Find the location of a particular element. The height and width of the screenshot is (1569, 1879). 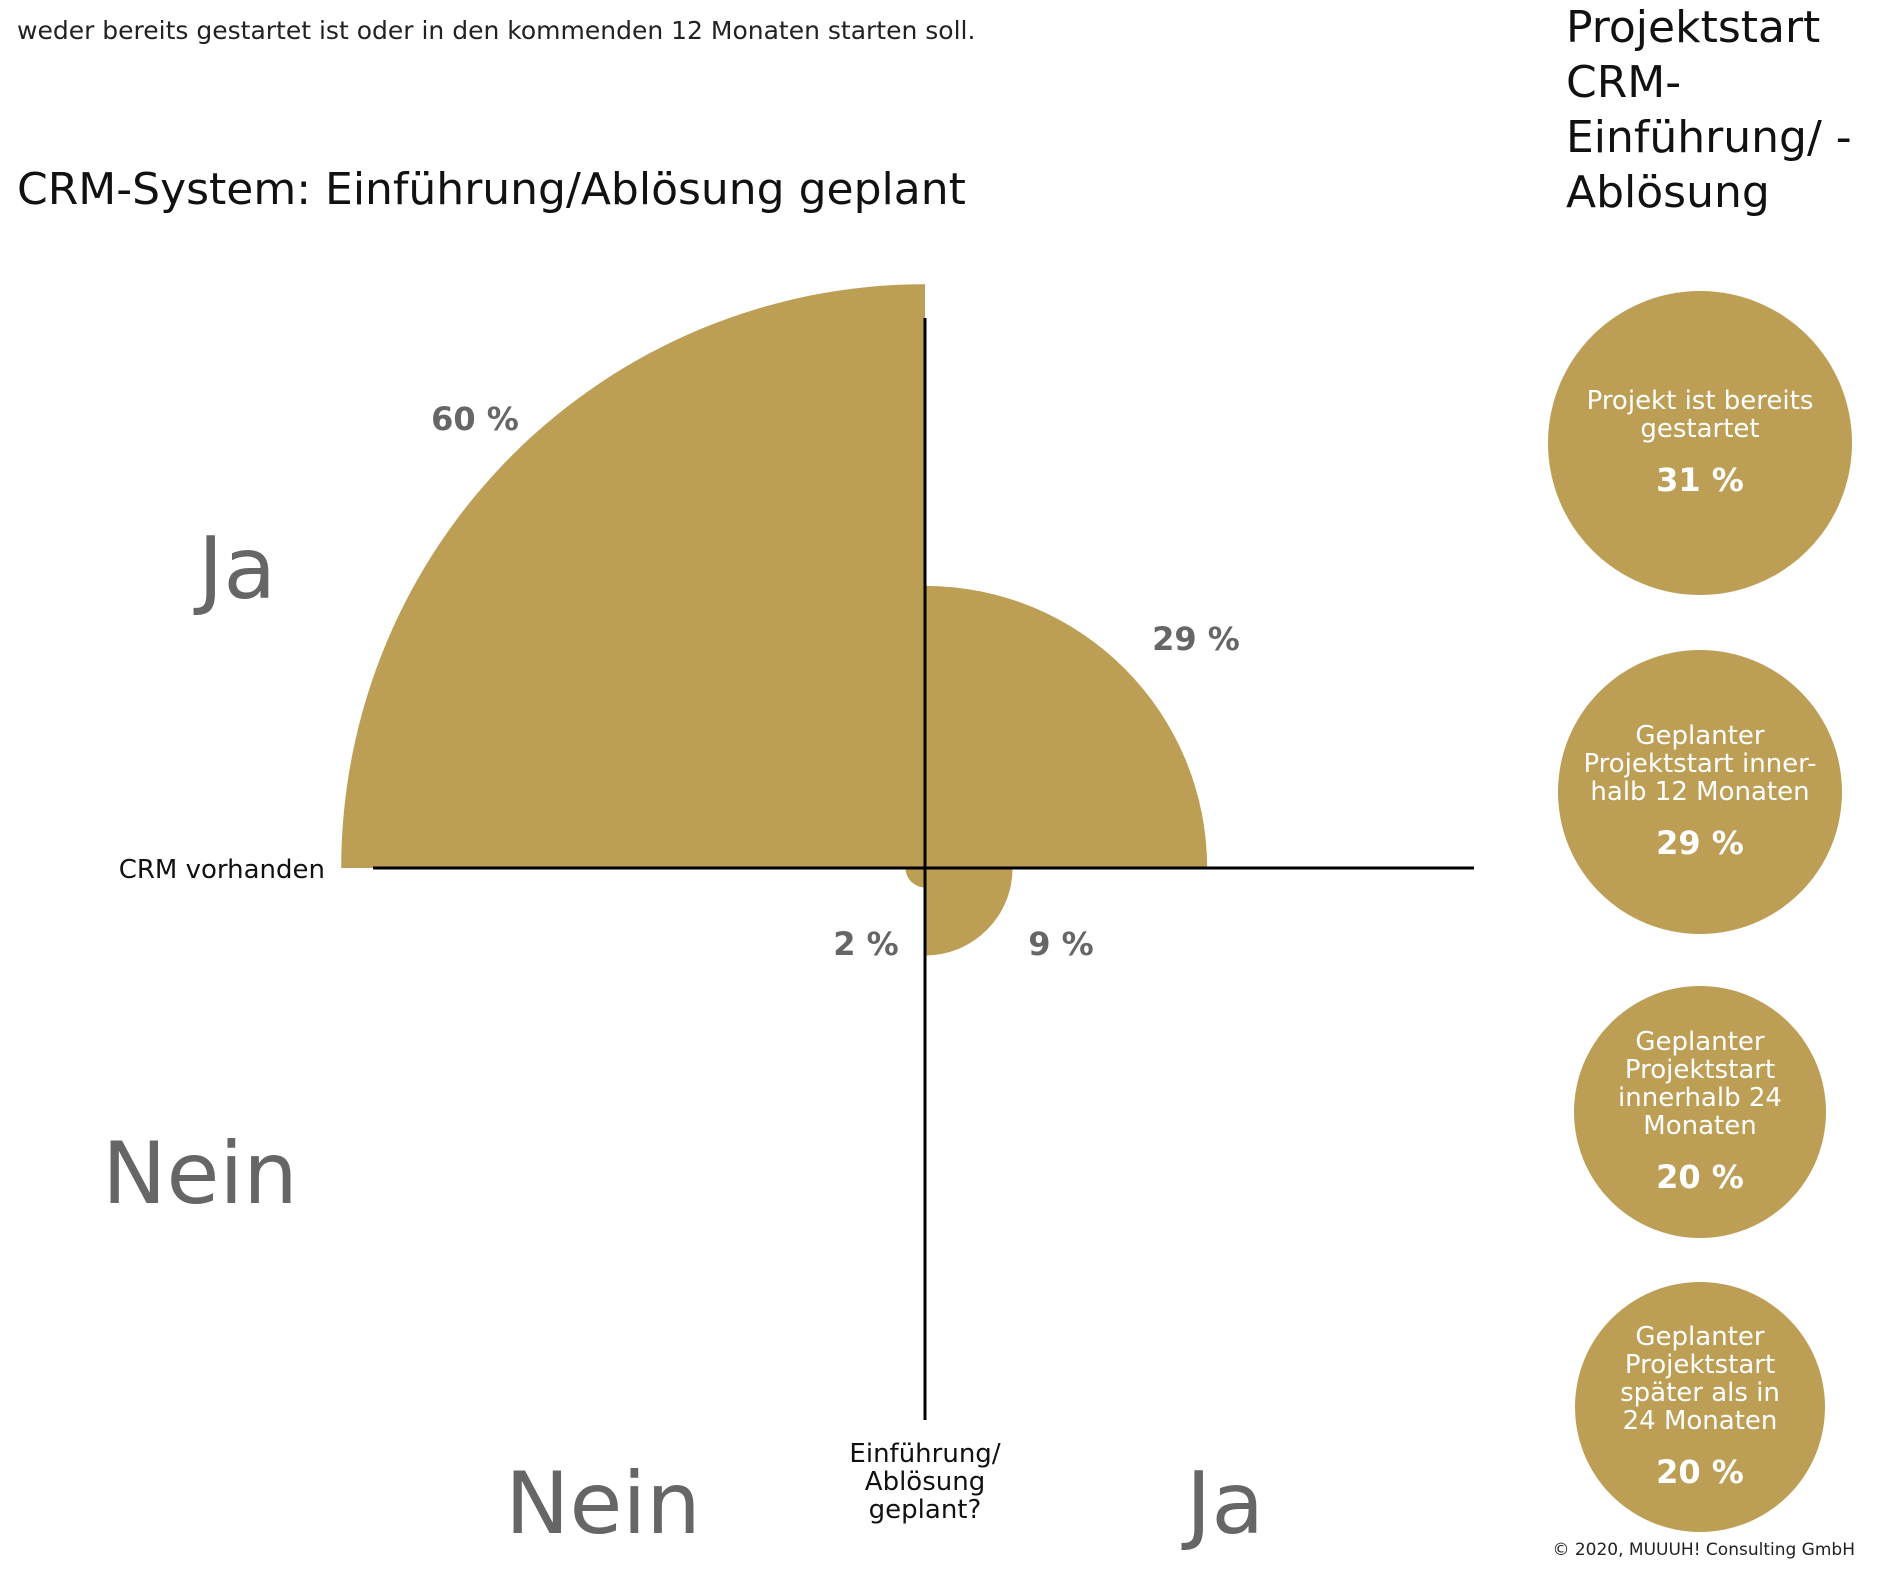

x-category-nein: Nein is located at coordinates (603, 1504).